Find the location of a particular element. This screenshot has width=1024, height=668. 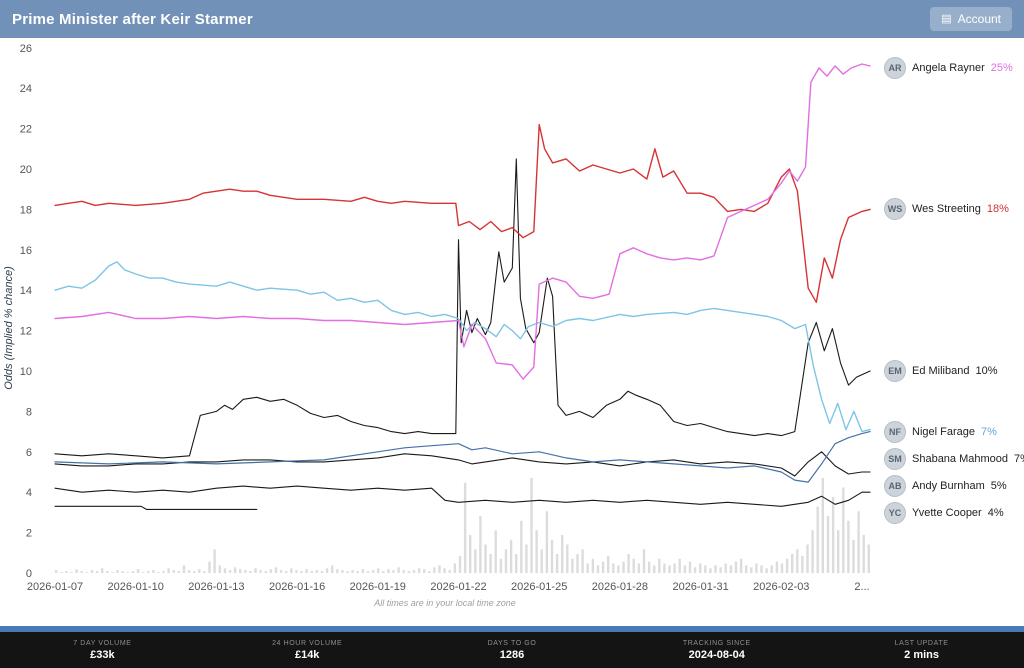

legend-name: Ed Miliband is located at coordinates (941, 371).